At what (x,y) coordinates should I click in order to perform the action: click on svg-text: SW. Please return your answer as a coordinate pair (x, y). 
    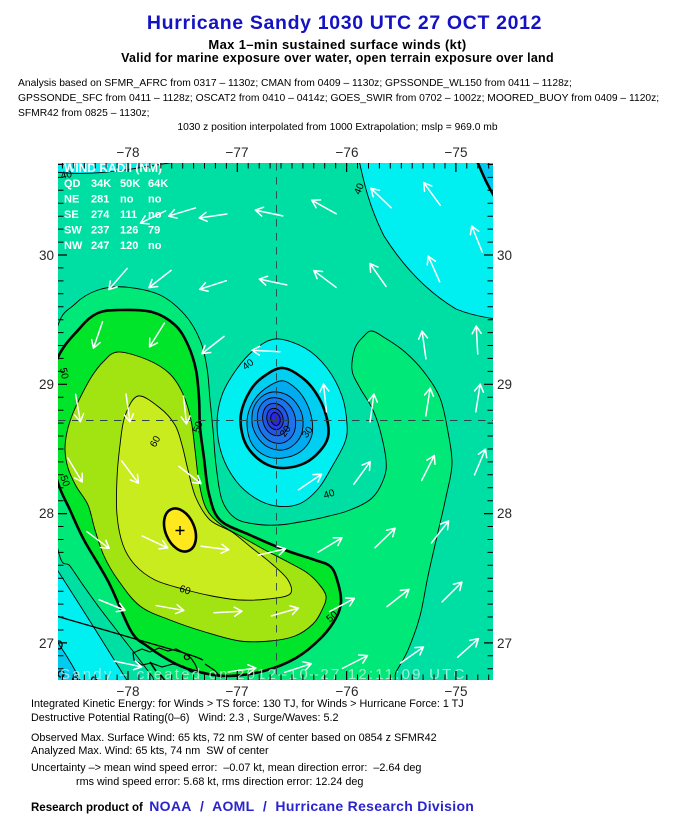
    Looking at the image, I should click on (73, 231).